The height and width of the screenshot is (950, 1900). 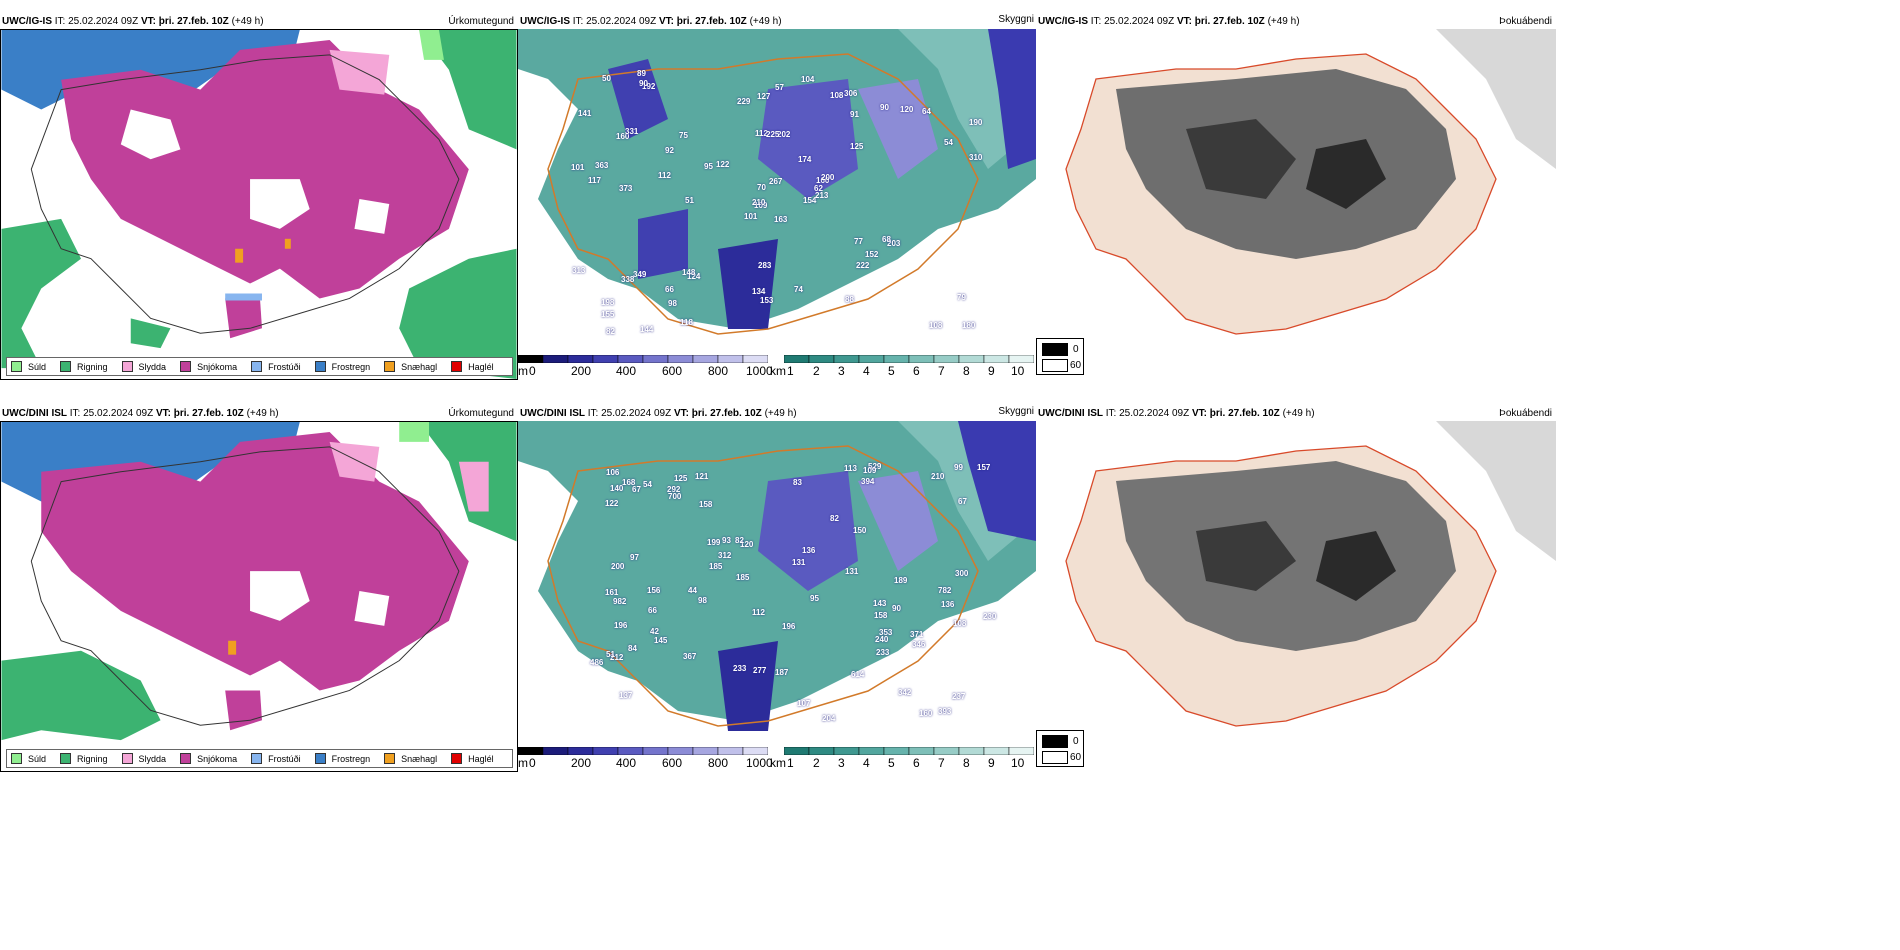 I want to click on precip-legend-item: Rigning, so click(x=84, y=366).